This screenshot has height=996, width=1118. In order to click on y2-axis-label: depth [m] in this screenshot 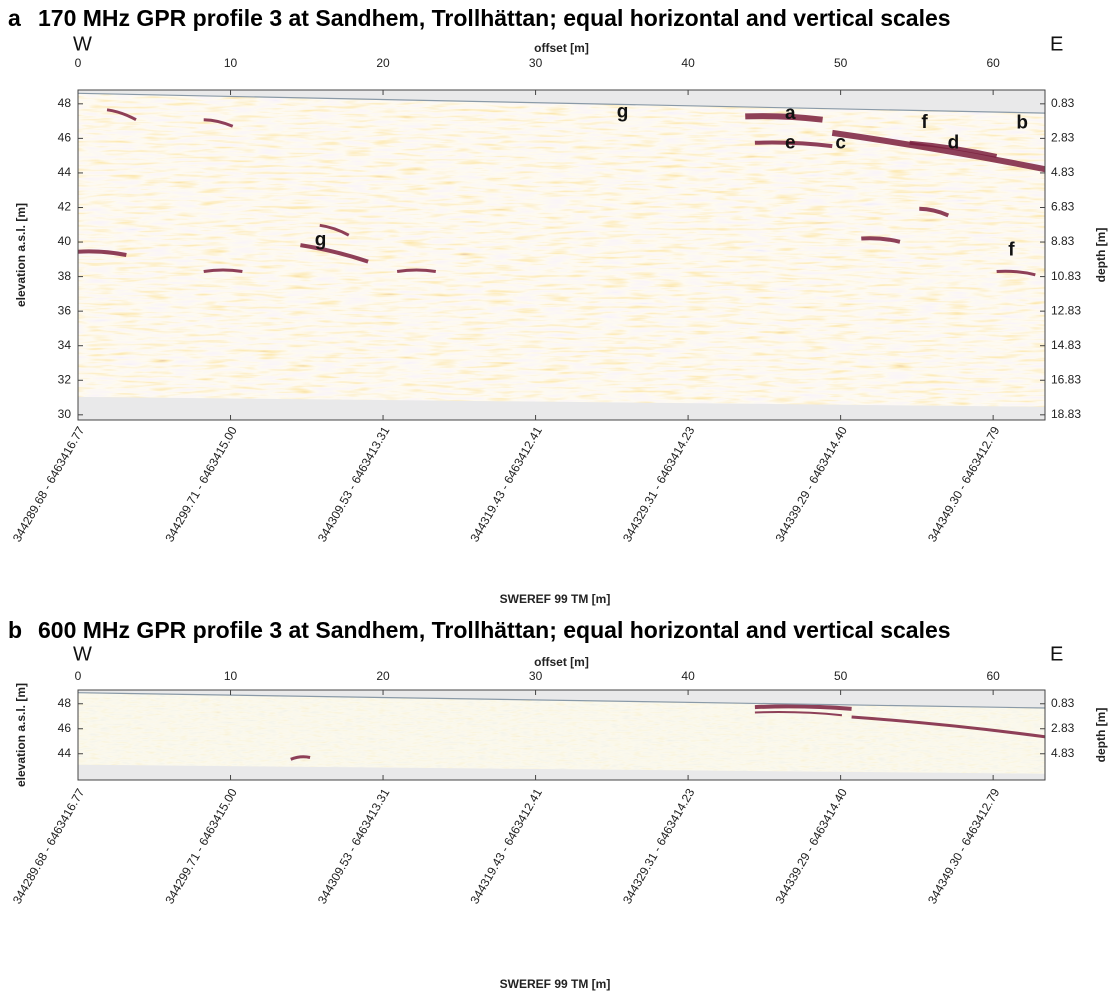, I will do `click(1101, 255)`.